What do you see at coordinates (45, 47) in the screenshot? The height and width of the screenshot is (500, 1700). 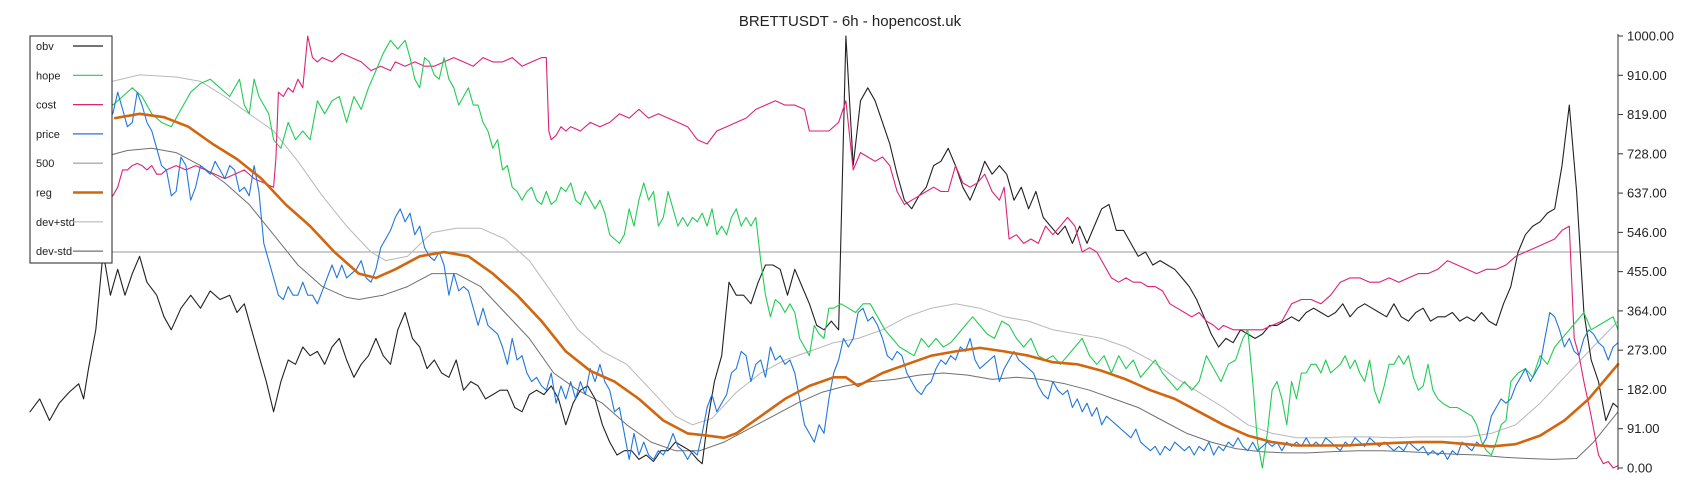 I see `legend-label: obv` at bounding box center [45, 47].